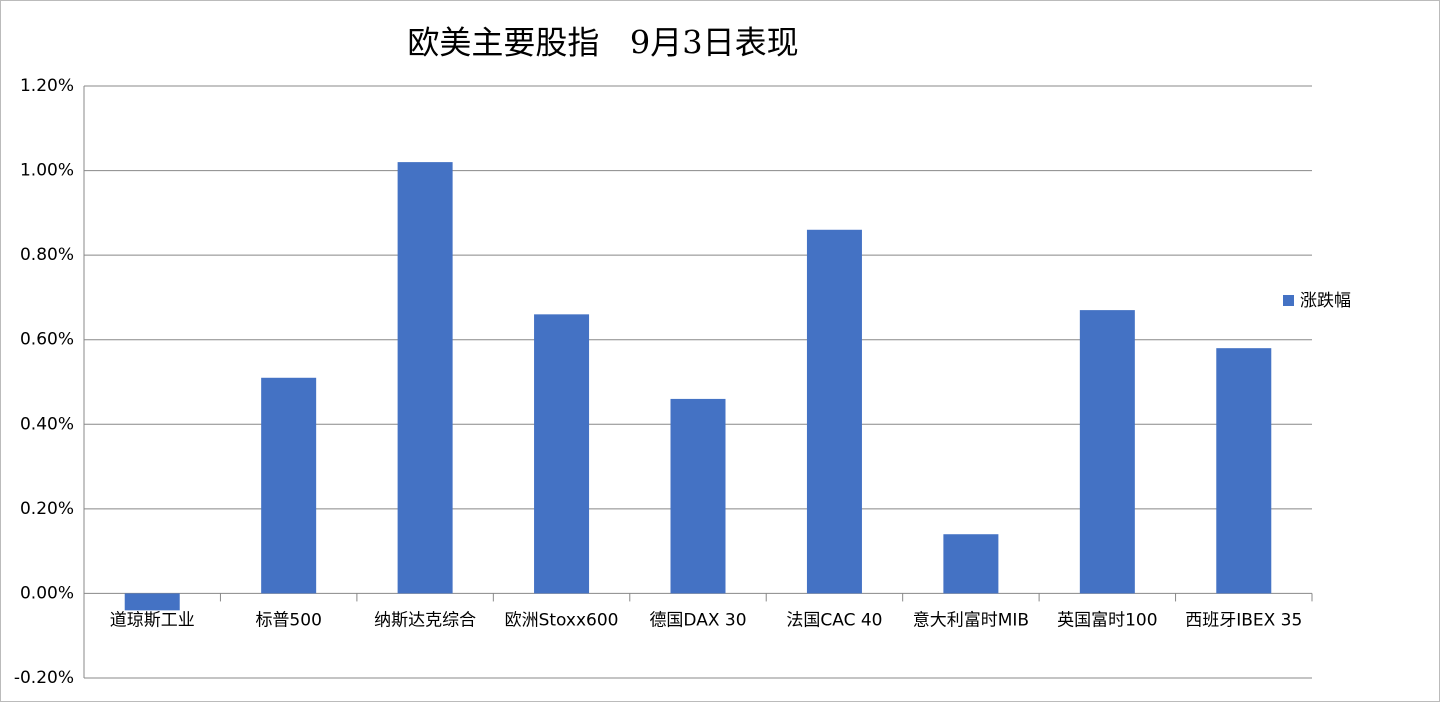 The width and height of the screenshot is (1440, 702). Describe the element at coordinates (47, 424) in the screenshot. I see `y-tick-label: 0.40%` at that location.